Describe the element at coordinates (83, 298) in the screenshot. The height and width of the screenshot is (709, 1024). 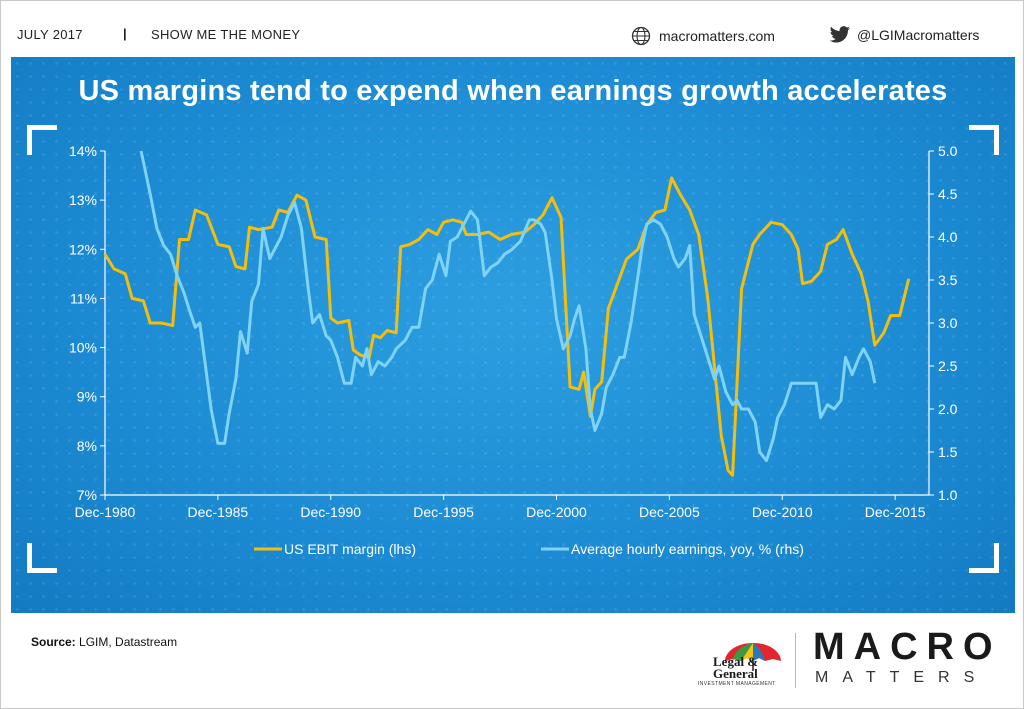
I see `left-axis-tick-label: 11%` at that location.